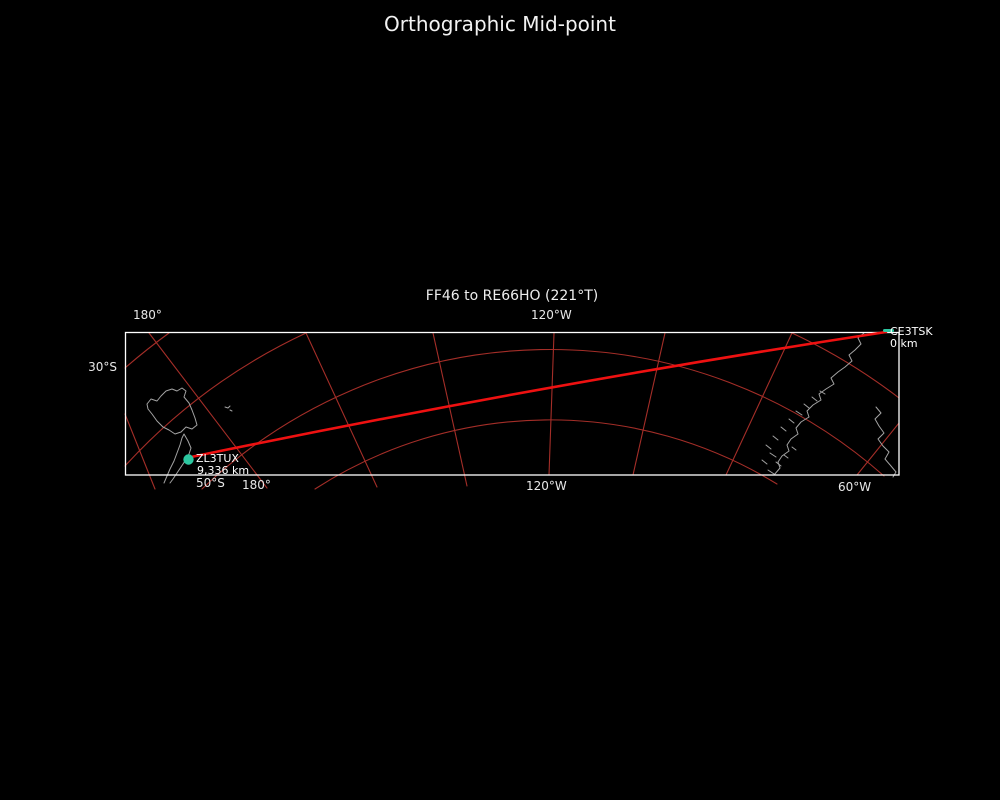 The image size is (1000, 800). What do you see at coordinates (888, 330) in the screenshot?
I see `end-marker-dot` at bounding box center [888, 330].